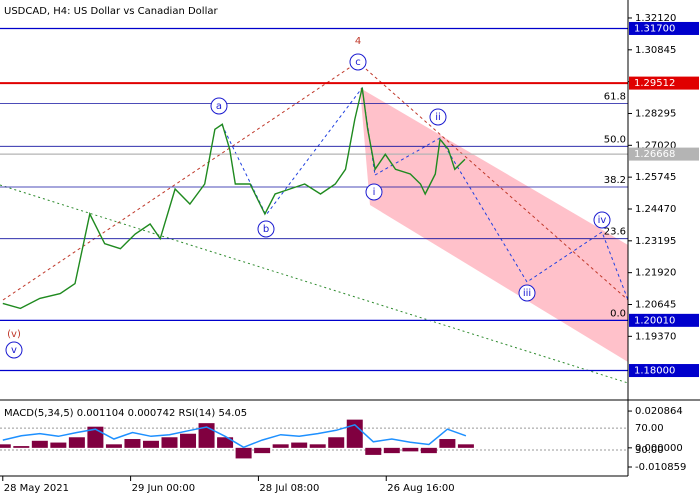 This screenshot has width=700, height=500. Describe the element at coordinates (615, 180) in the screenshot. I see `fib-label: 38.2` at that location.